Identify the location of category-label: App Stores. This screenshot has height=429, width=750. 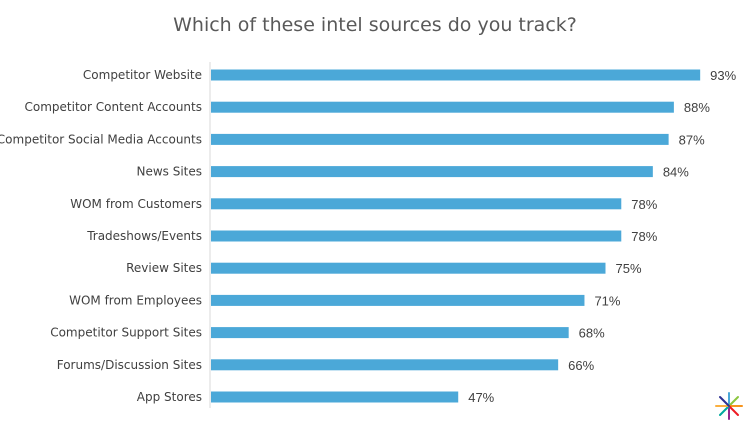
(169, 397).